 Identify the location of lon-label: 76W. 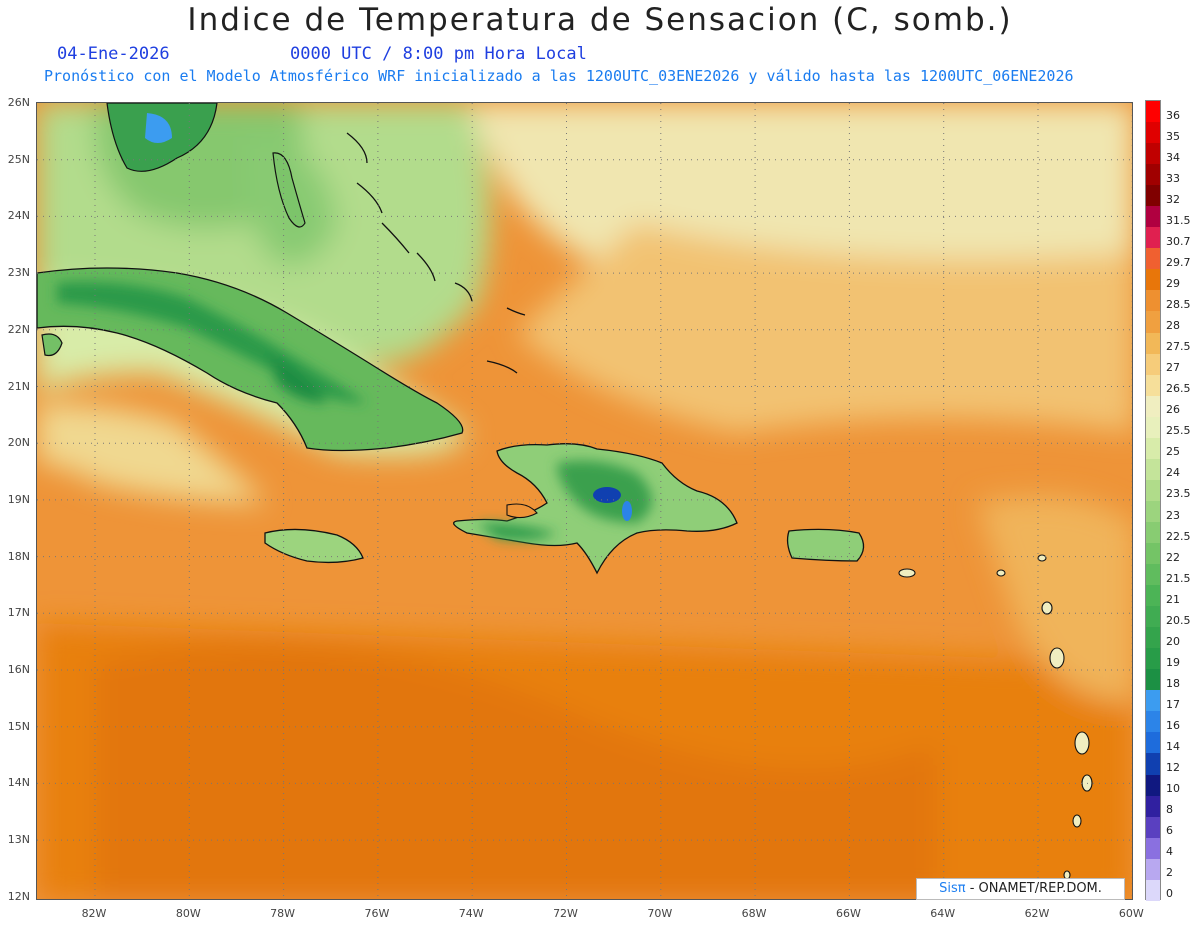
(377, 913).